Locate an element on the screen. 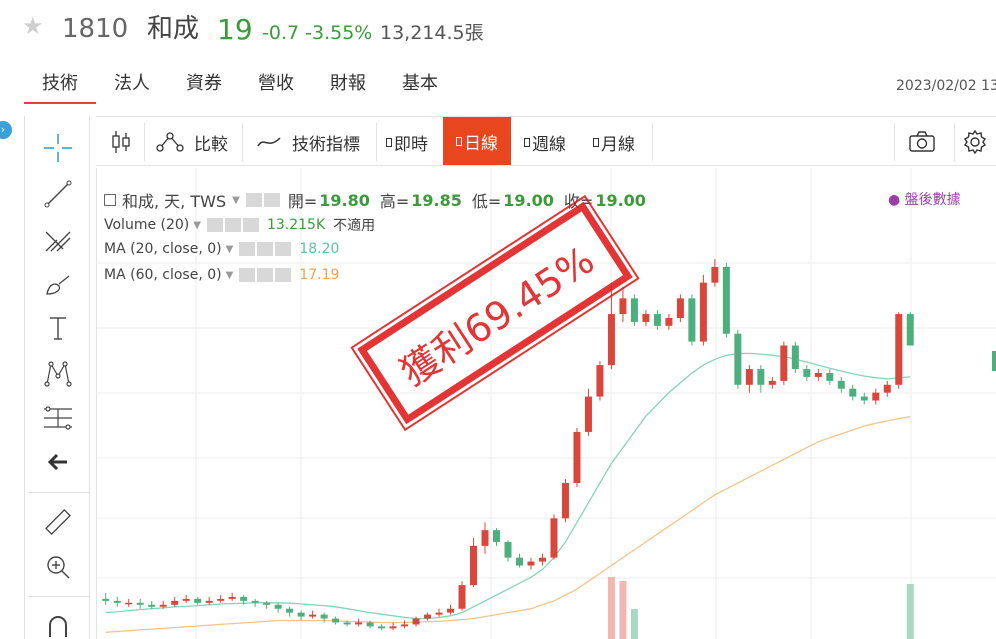  info-bubble-icon: › is located at coordinates (6, 130).